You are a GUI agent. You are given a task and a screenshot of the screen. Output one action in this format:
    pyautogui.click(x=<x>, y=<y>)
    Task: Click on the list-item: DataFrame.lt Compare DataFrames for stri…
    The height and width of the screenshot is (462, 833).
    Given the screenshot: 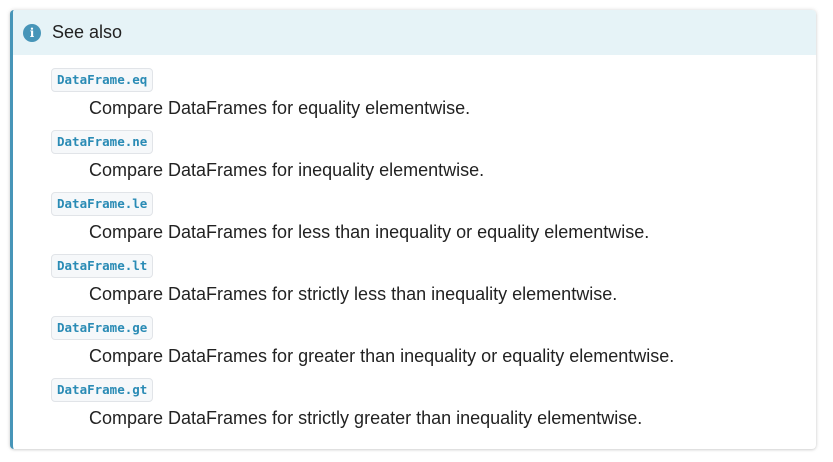 What is the action you would take?
    pyautogui.click(x=433, y=285)
    